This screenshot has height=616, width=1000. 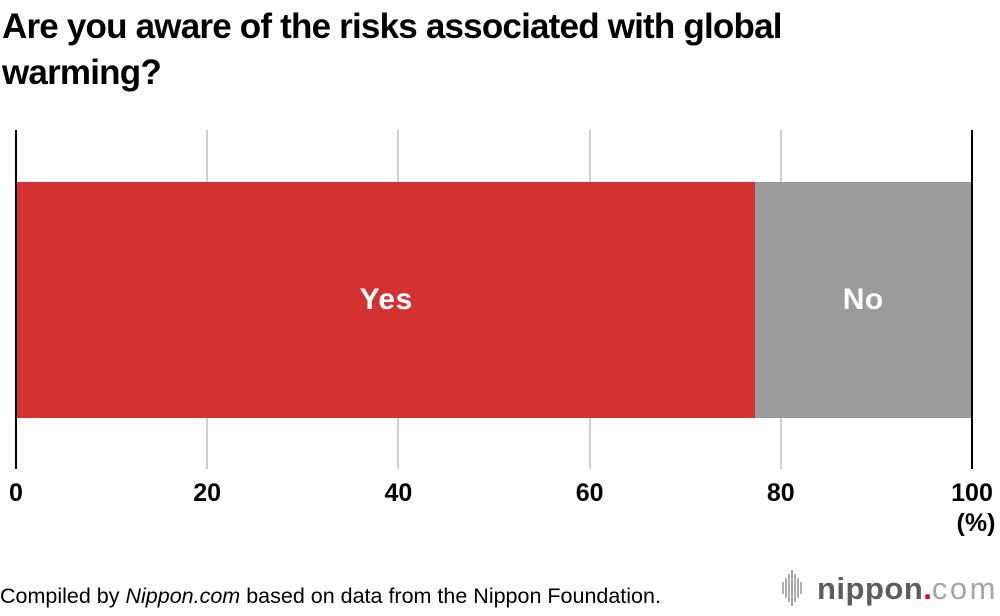 I want to click on tick-label-100: 100, so click(x=972, y=493).